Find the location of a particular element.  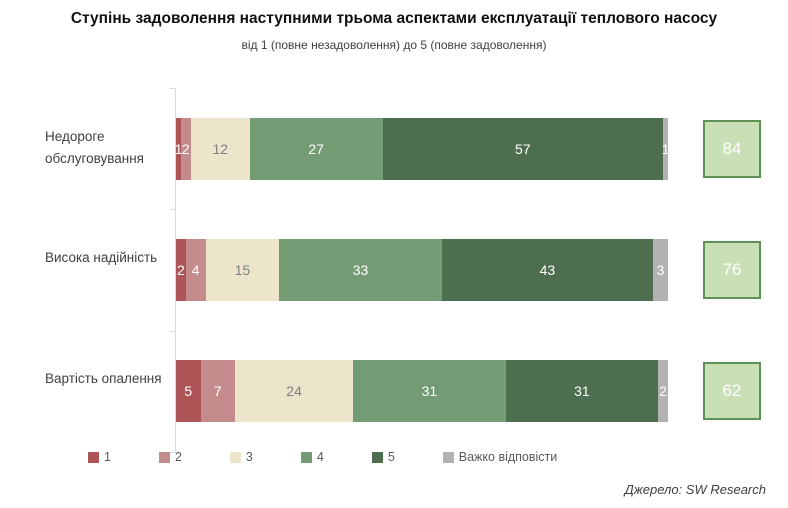

bar-segment: 57 is located at coordinates (523, 149).